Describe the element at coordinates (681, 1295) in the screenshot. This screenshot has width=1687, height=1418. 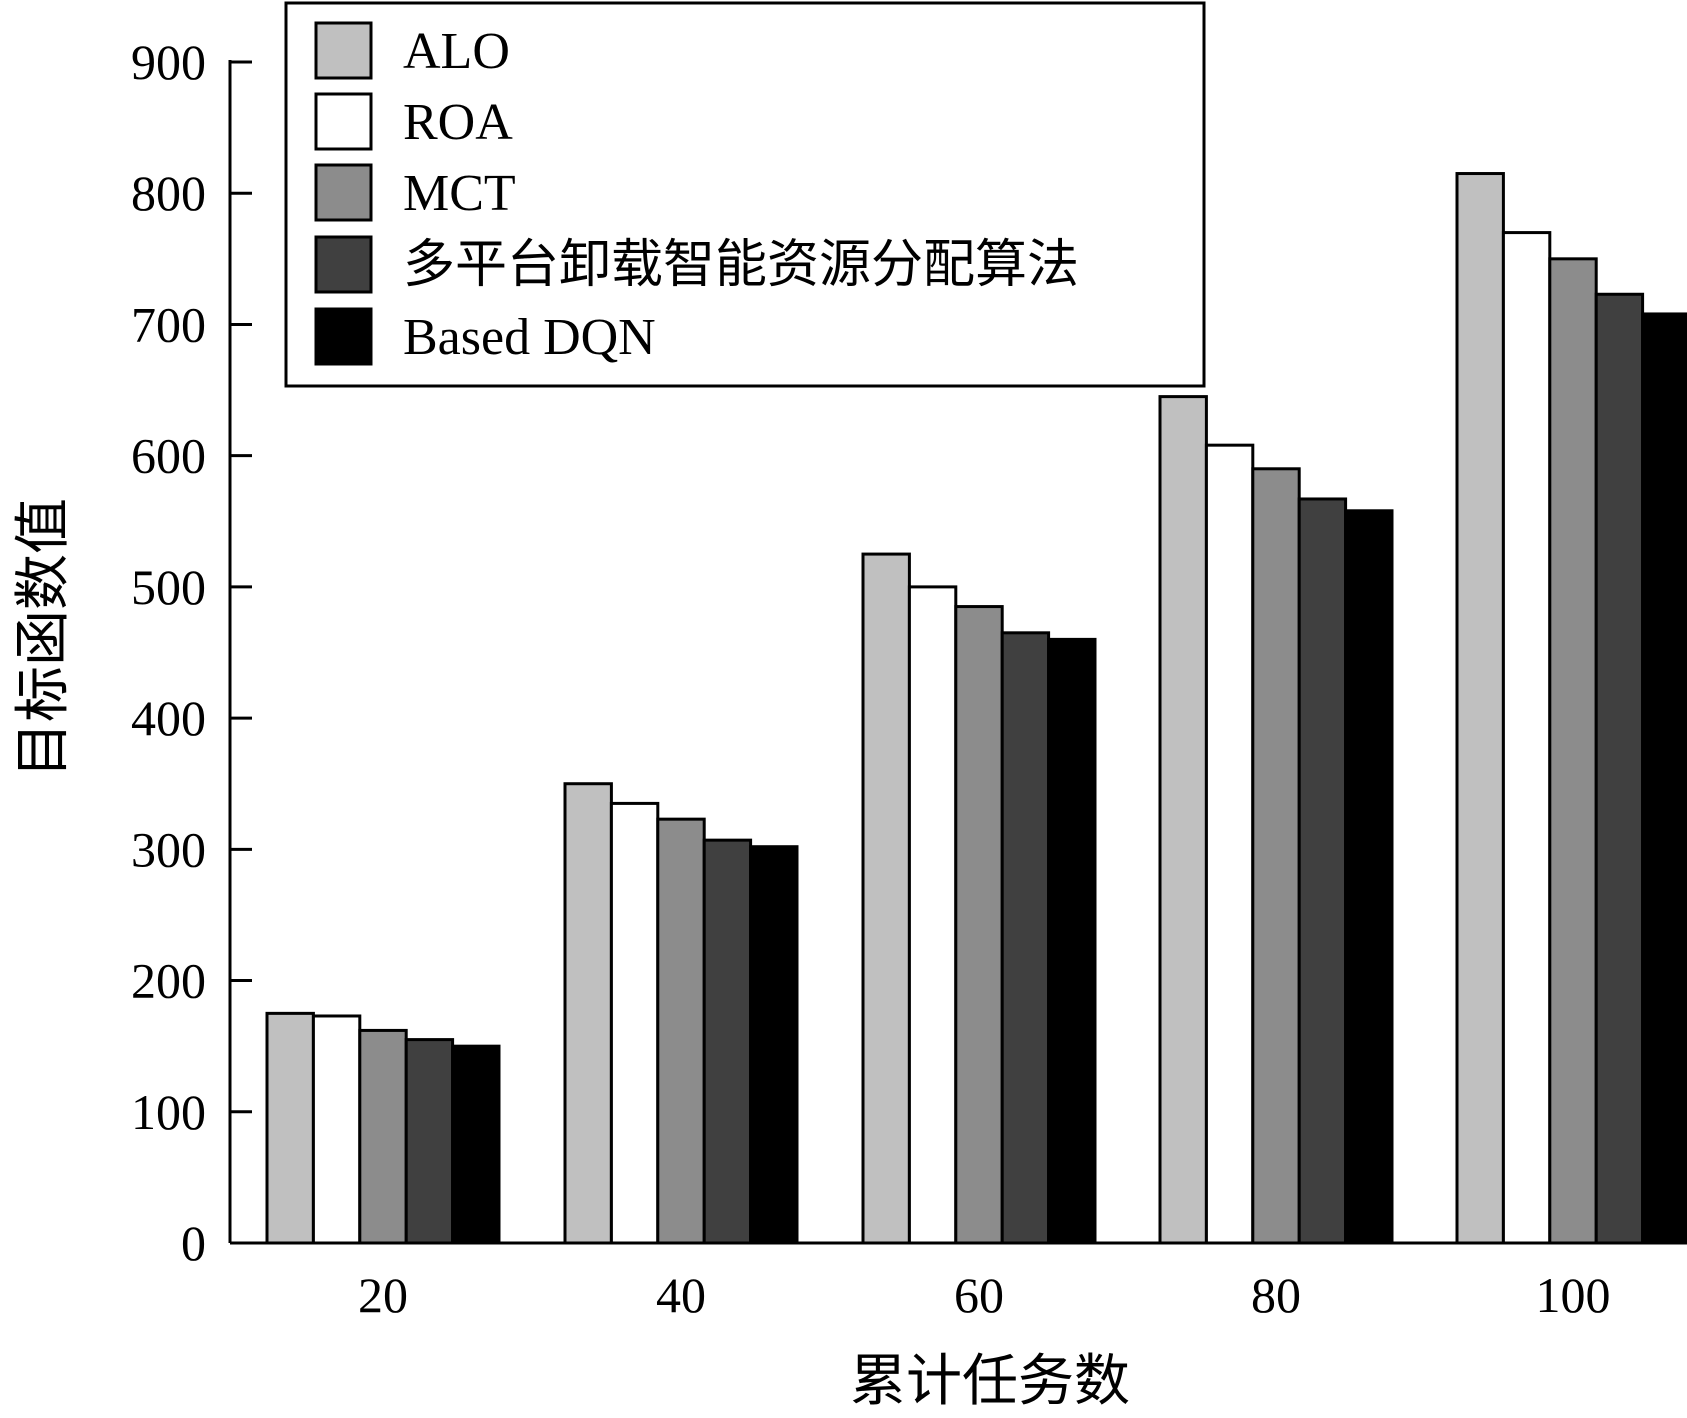
I see `x-tick-label: 40` at that location.